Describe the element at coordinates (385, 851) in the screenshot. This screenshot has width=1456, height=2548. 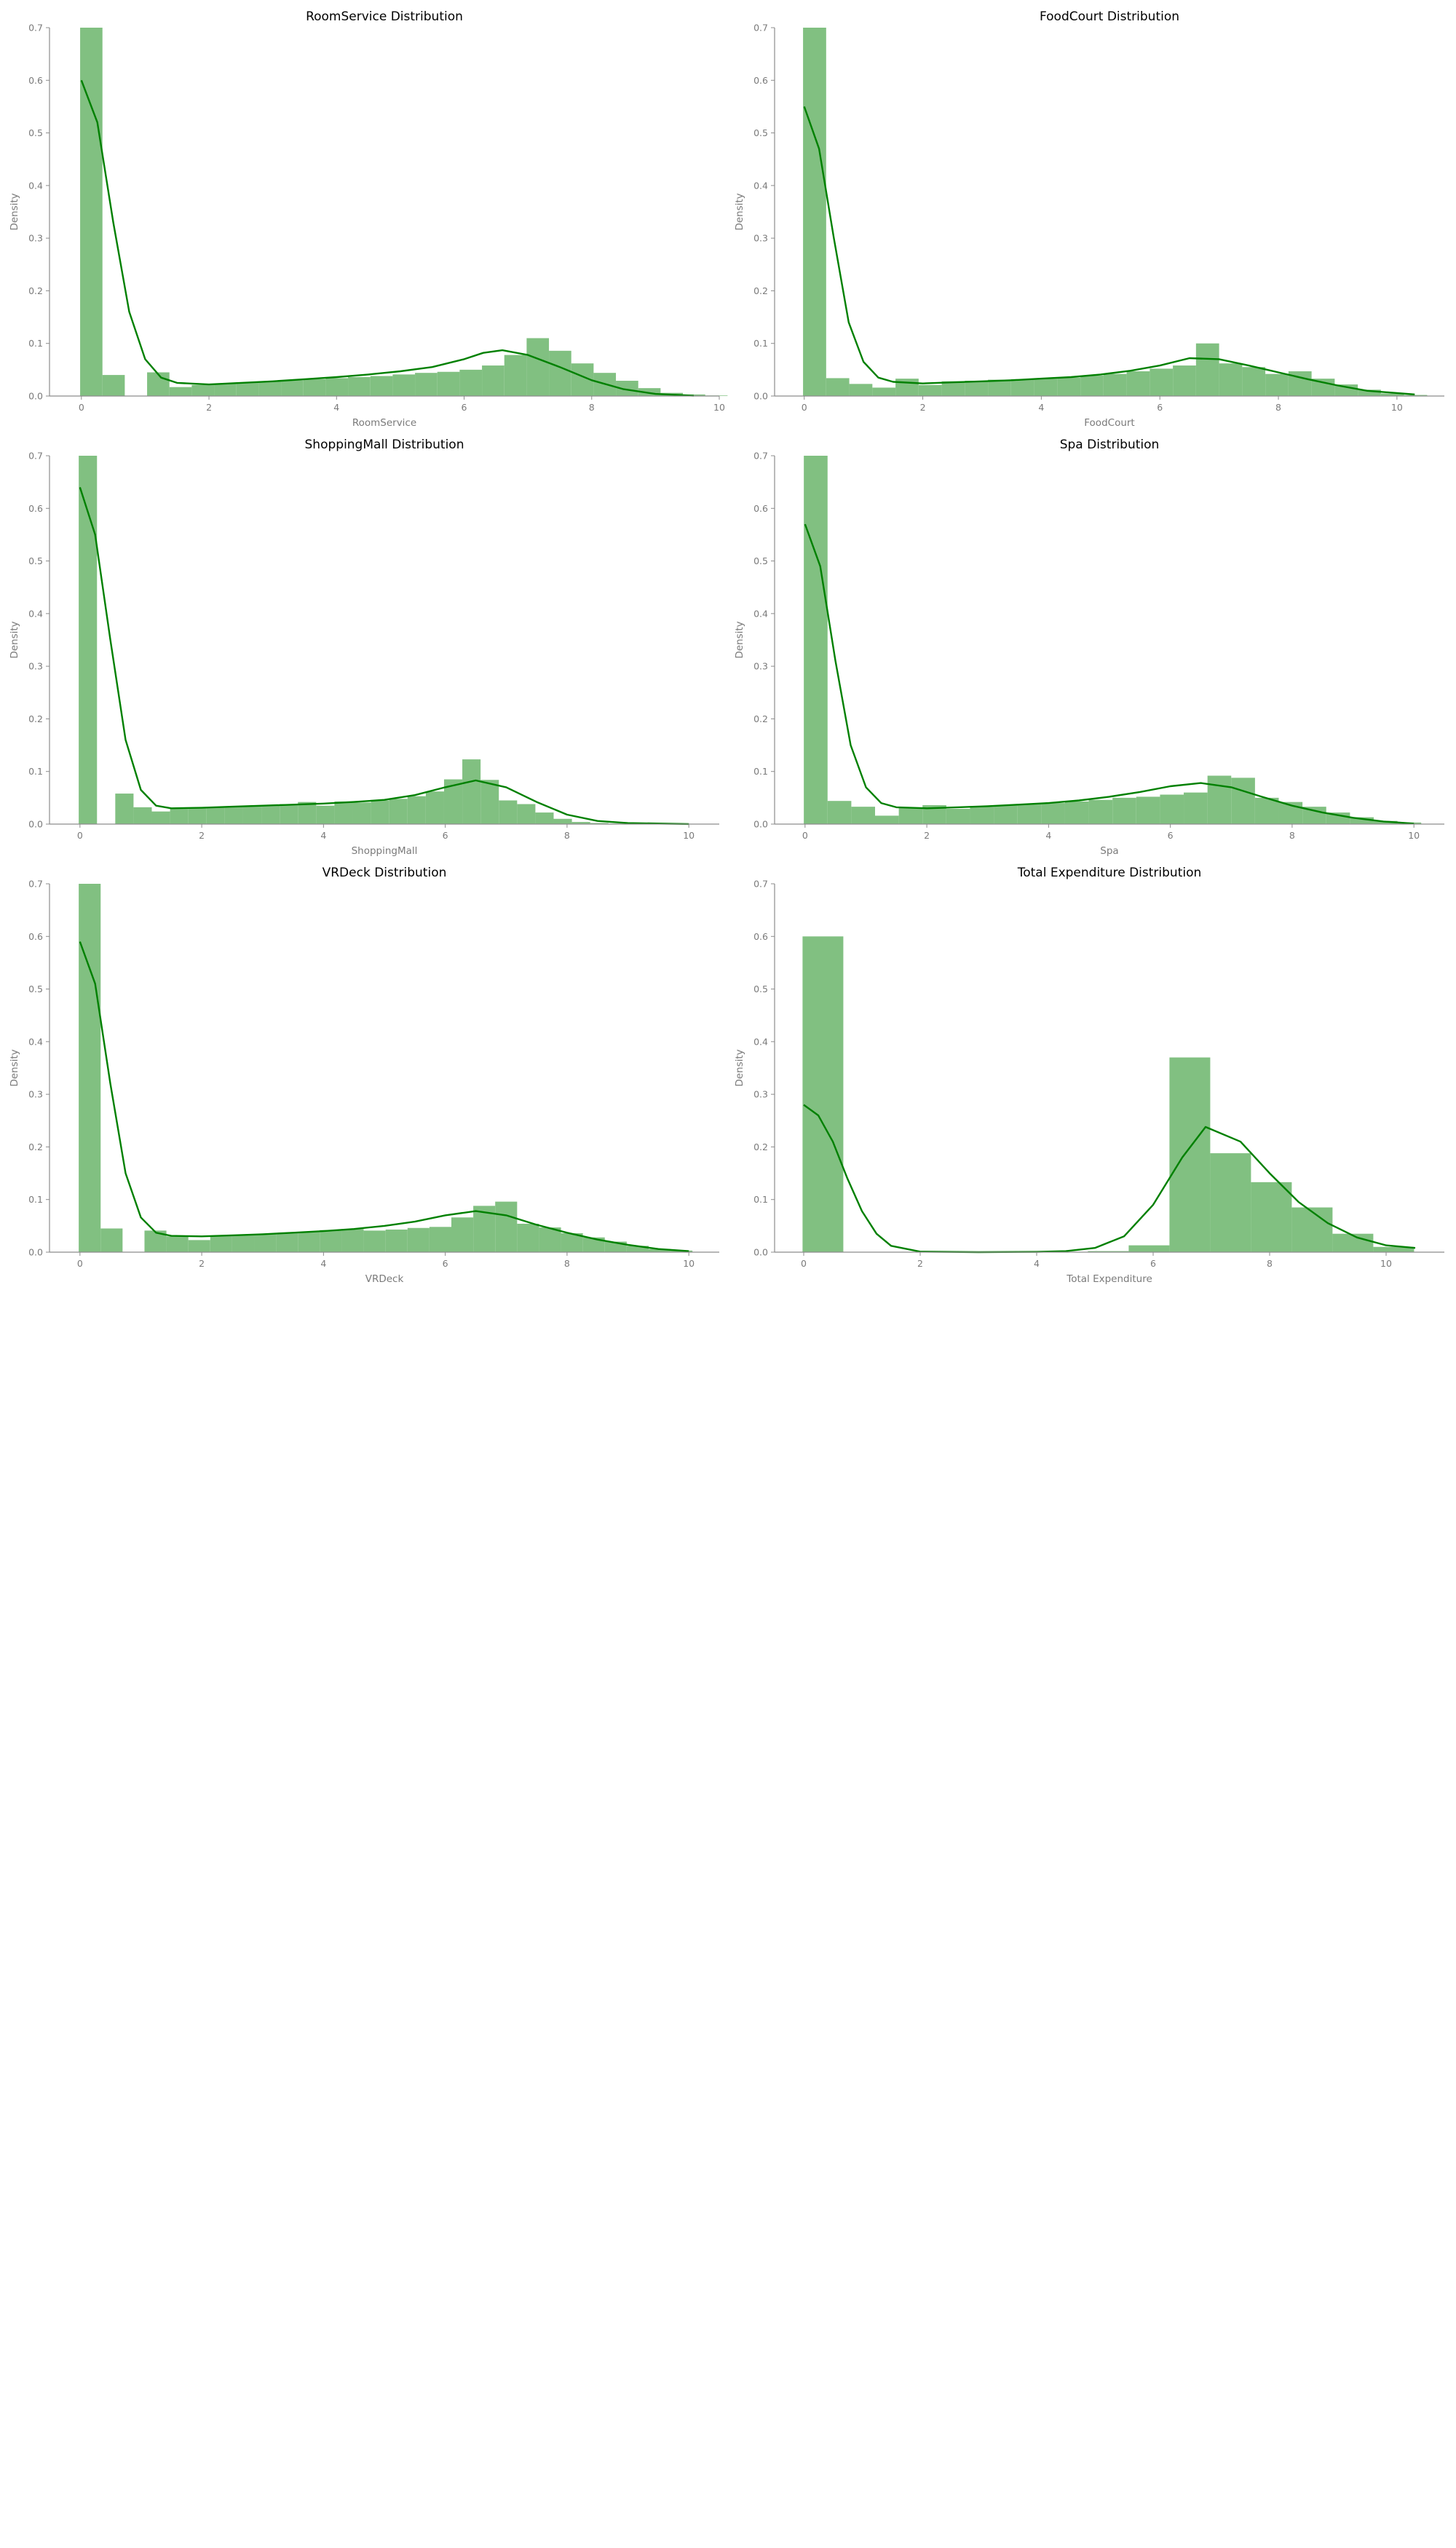
I see `x-axis-label: ShoppingMall` at that location.